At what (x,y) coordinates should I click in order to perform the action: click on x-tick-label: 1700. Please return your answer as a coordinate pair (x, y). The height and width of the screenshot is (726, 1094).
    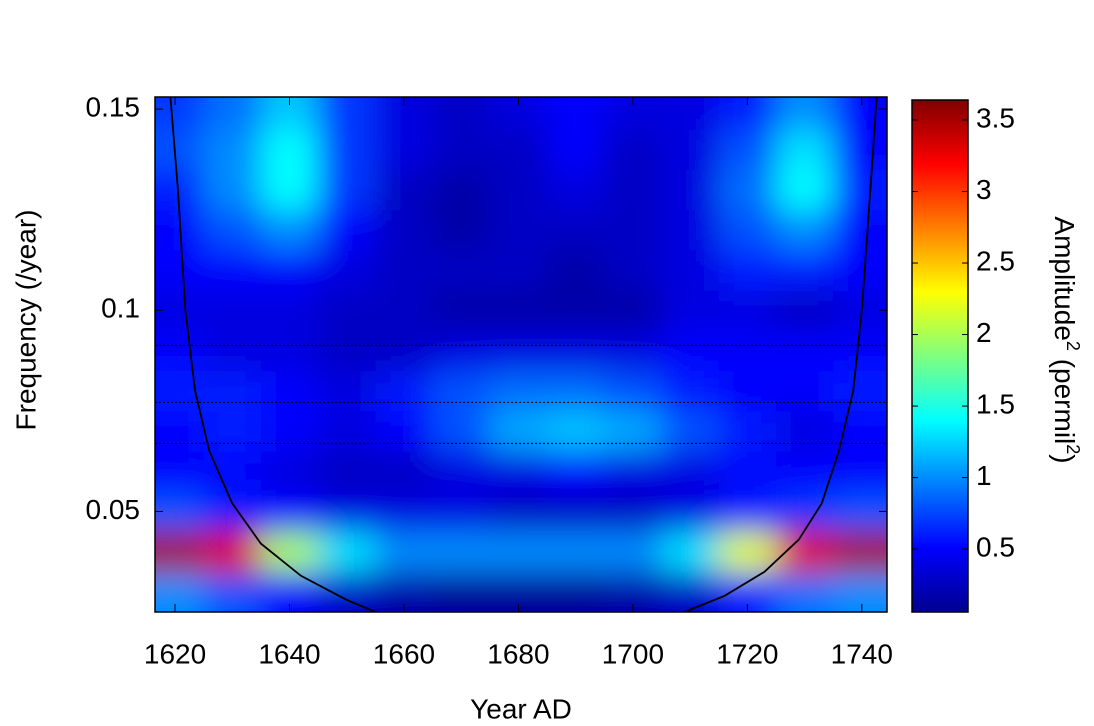
    Looking at the image, I should click on (633, 653).